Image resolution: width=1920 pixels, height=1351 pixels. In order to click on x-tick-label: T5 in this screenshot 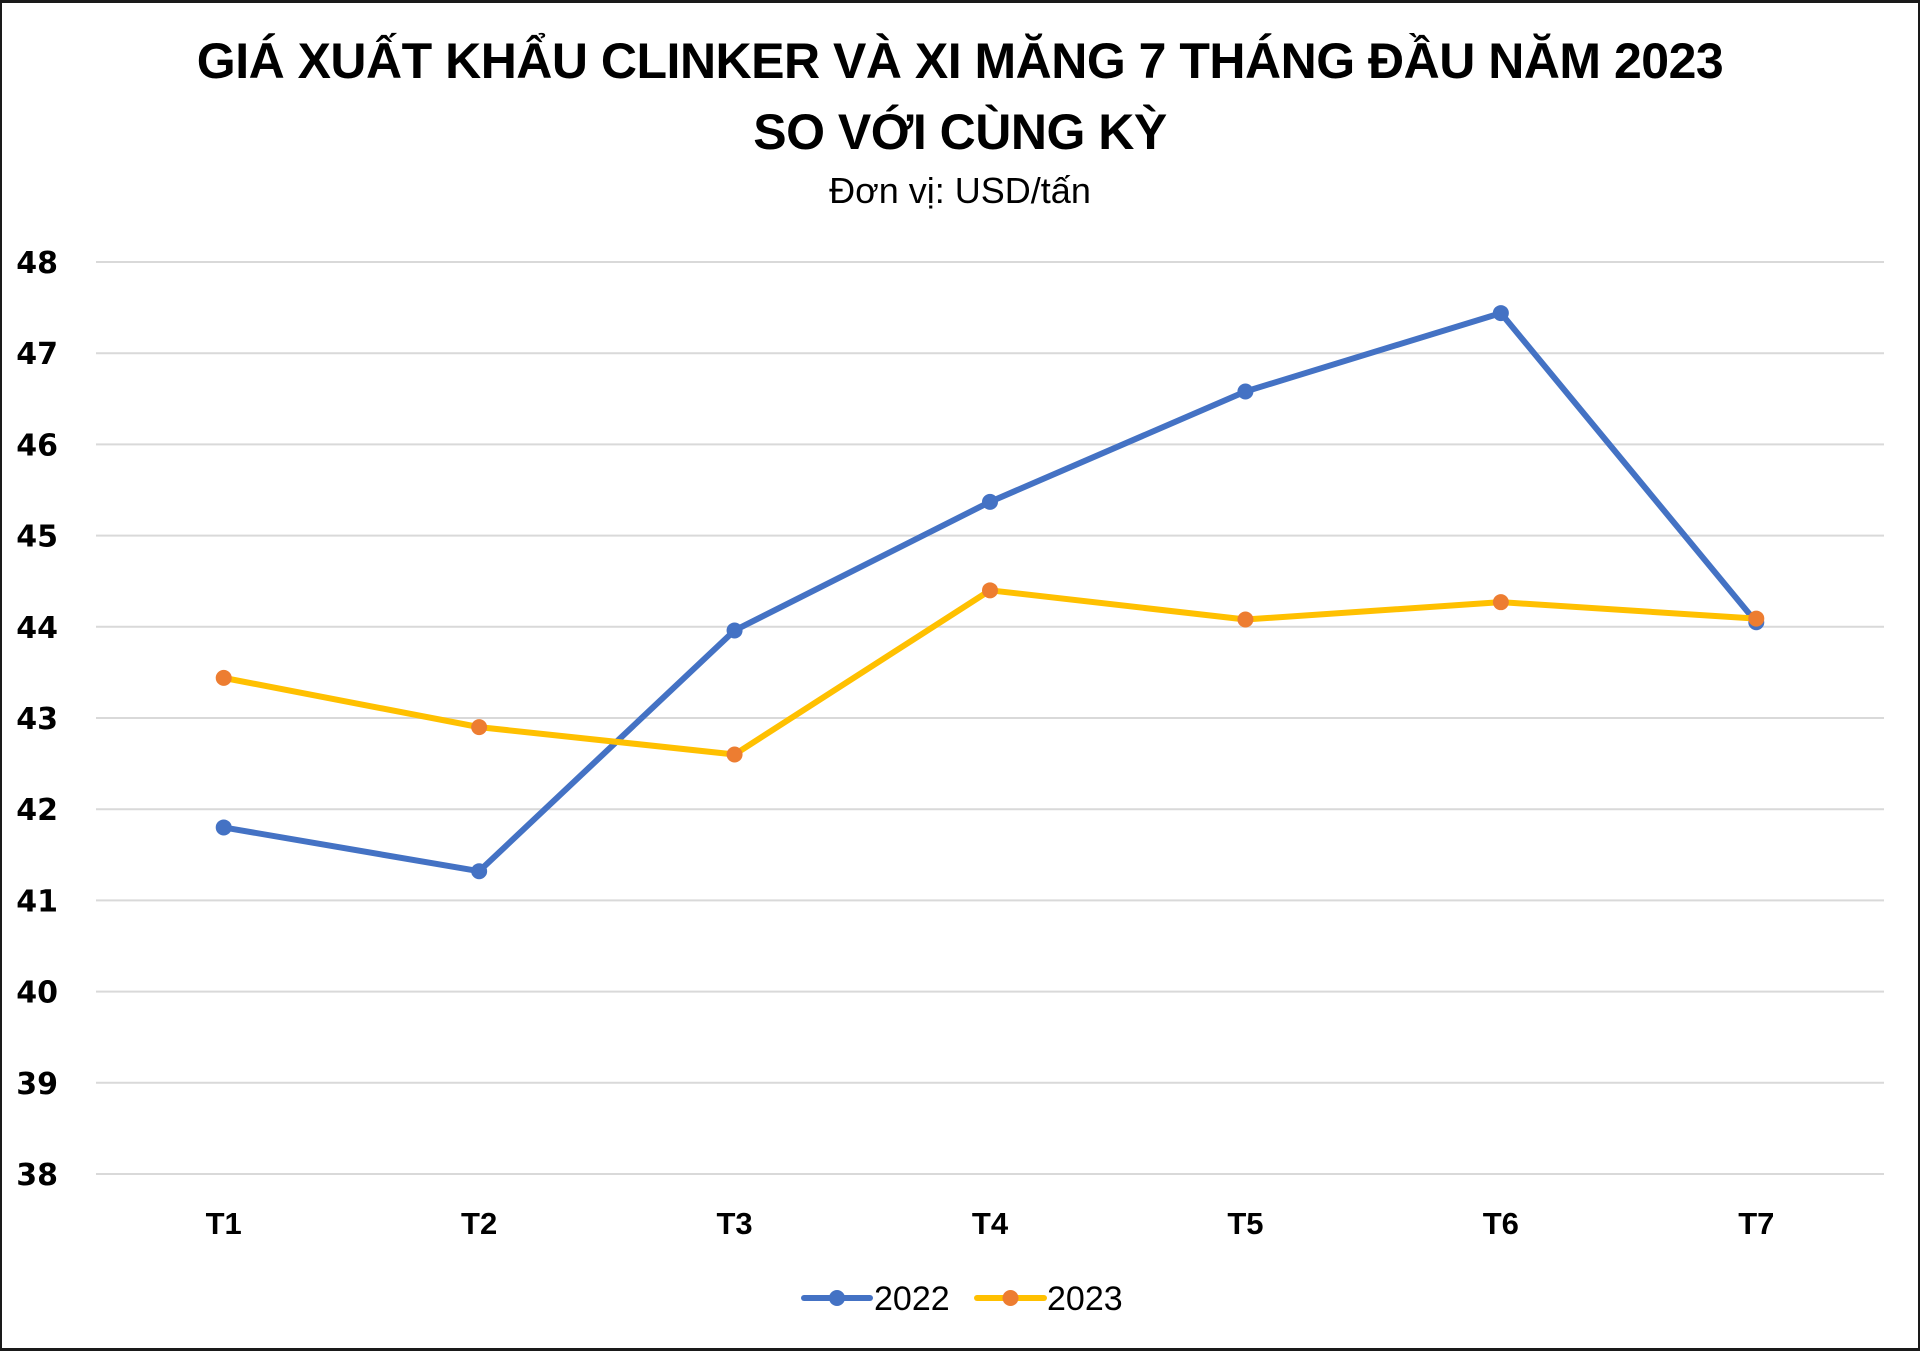, I will do `click(1245, 1223)`.